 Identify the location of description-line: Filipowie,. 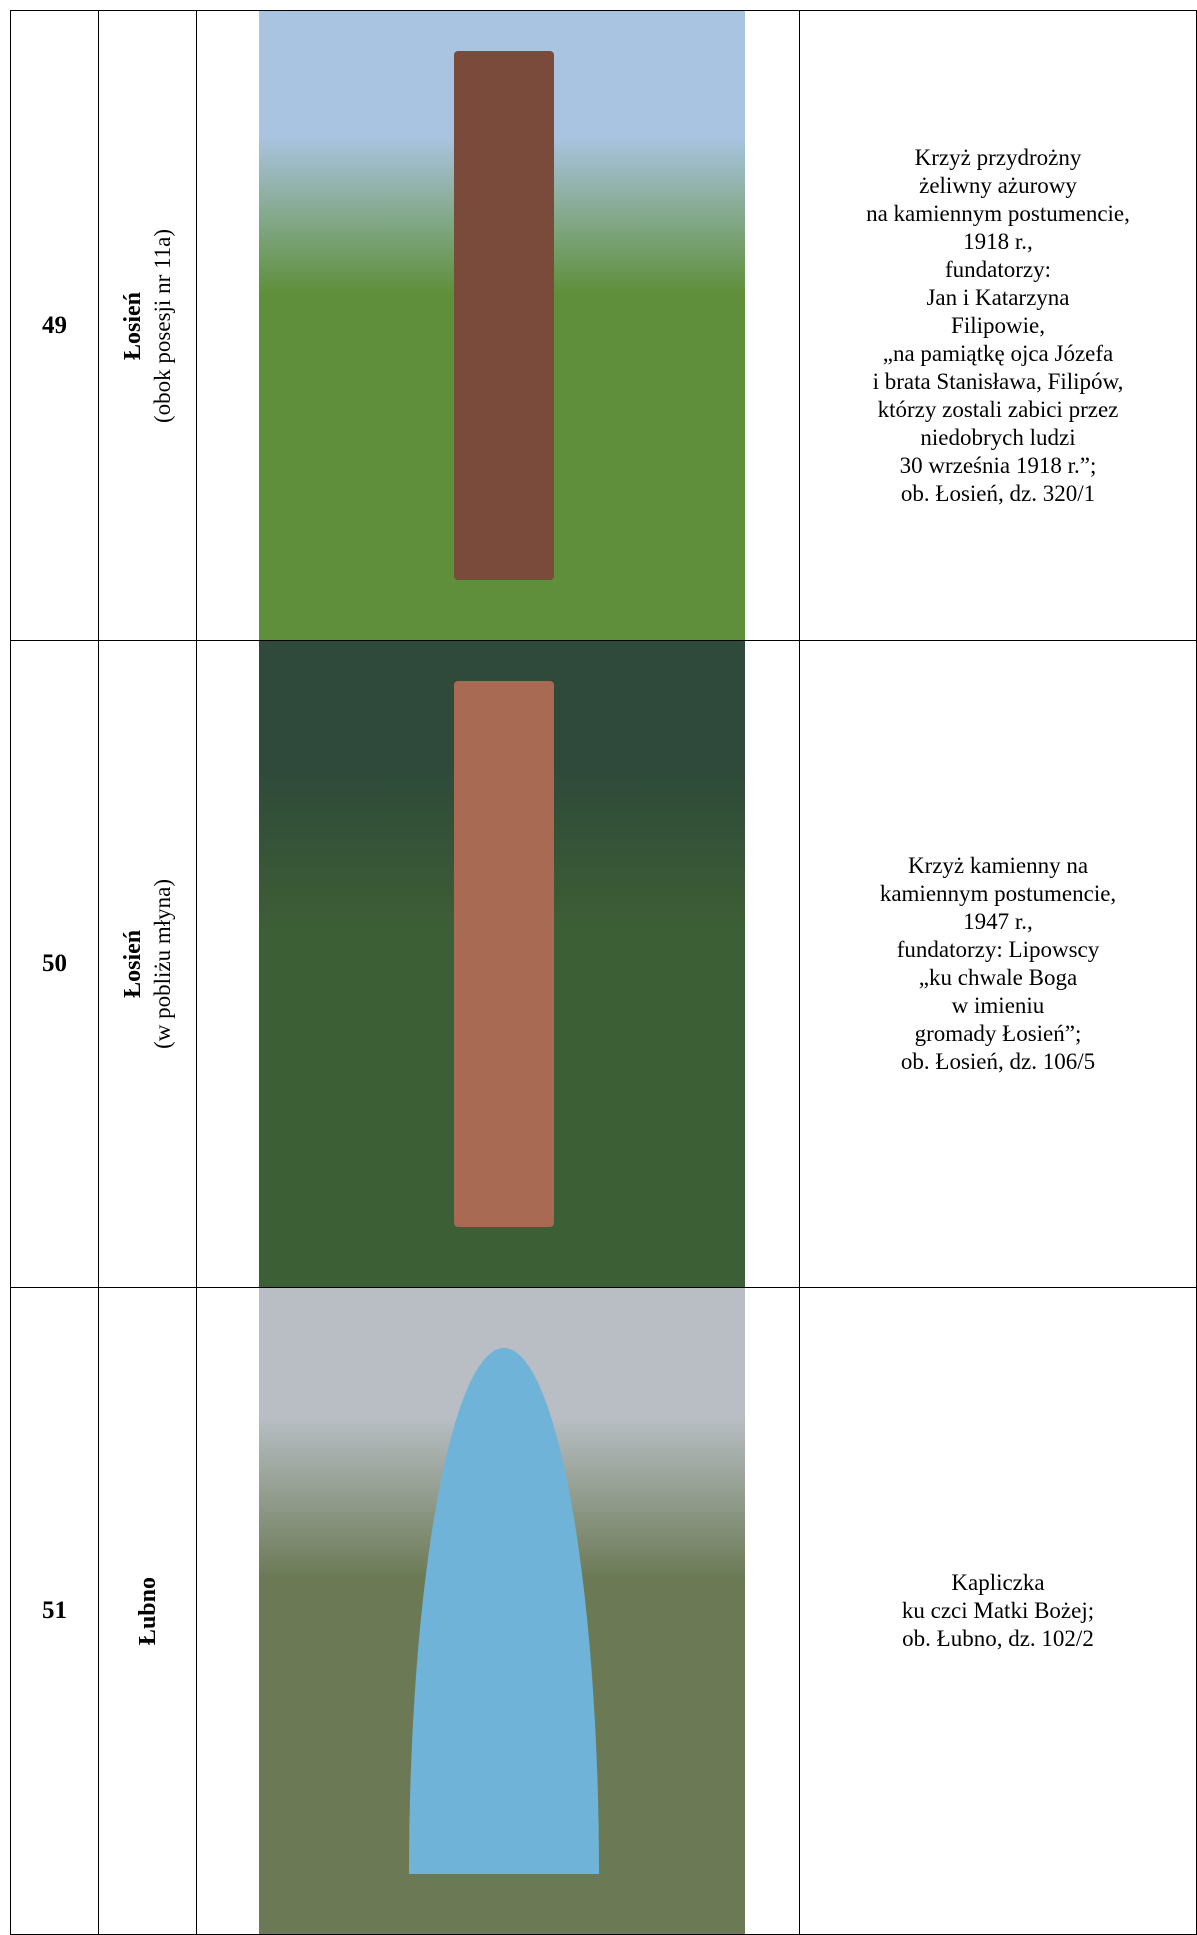
(998, 325).